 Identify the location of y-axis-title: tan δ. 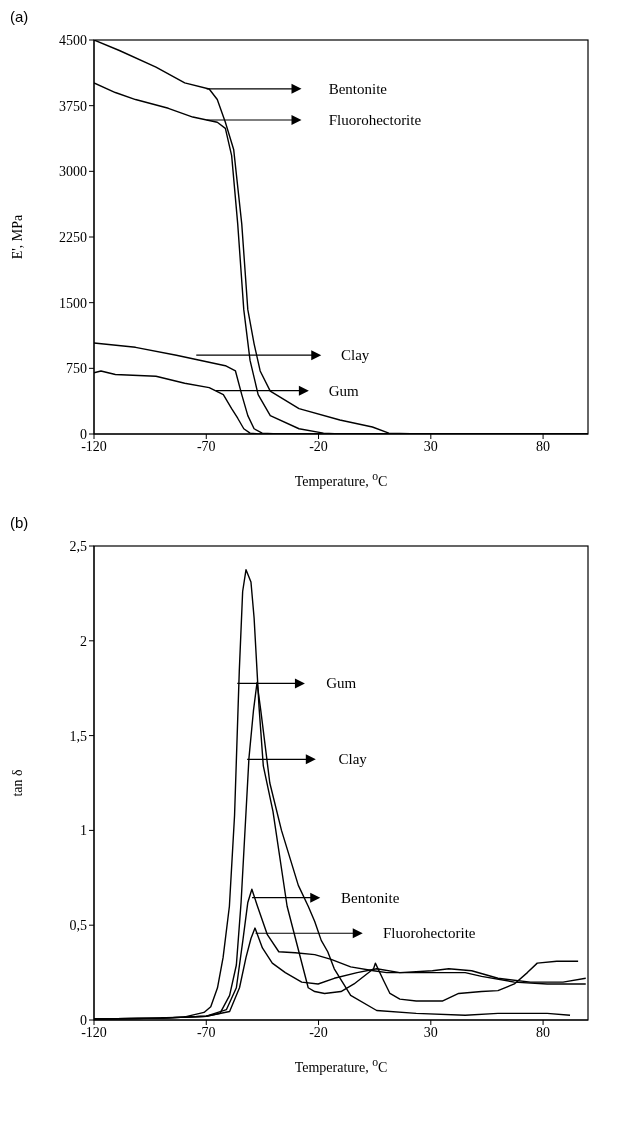
(18, 783).